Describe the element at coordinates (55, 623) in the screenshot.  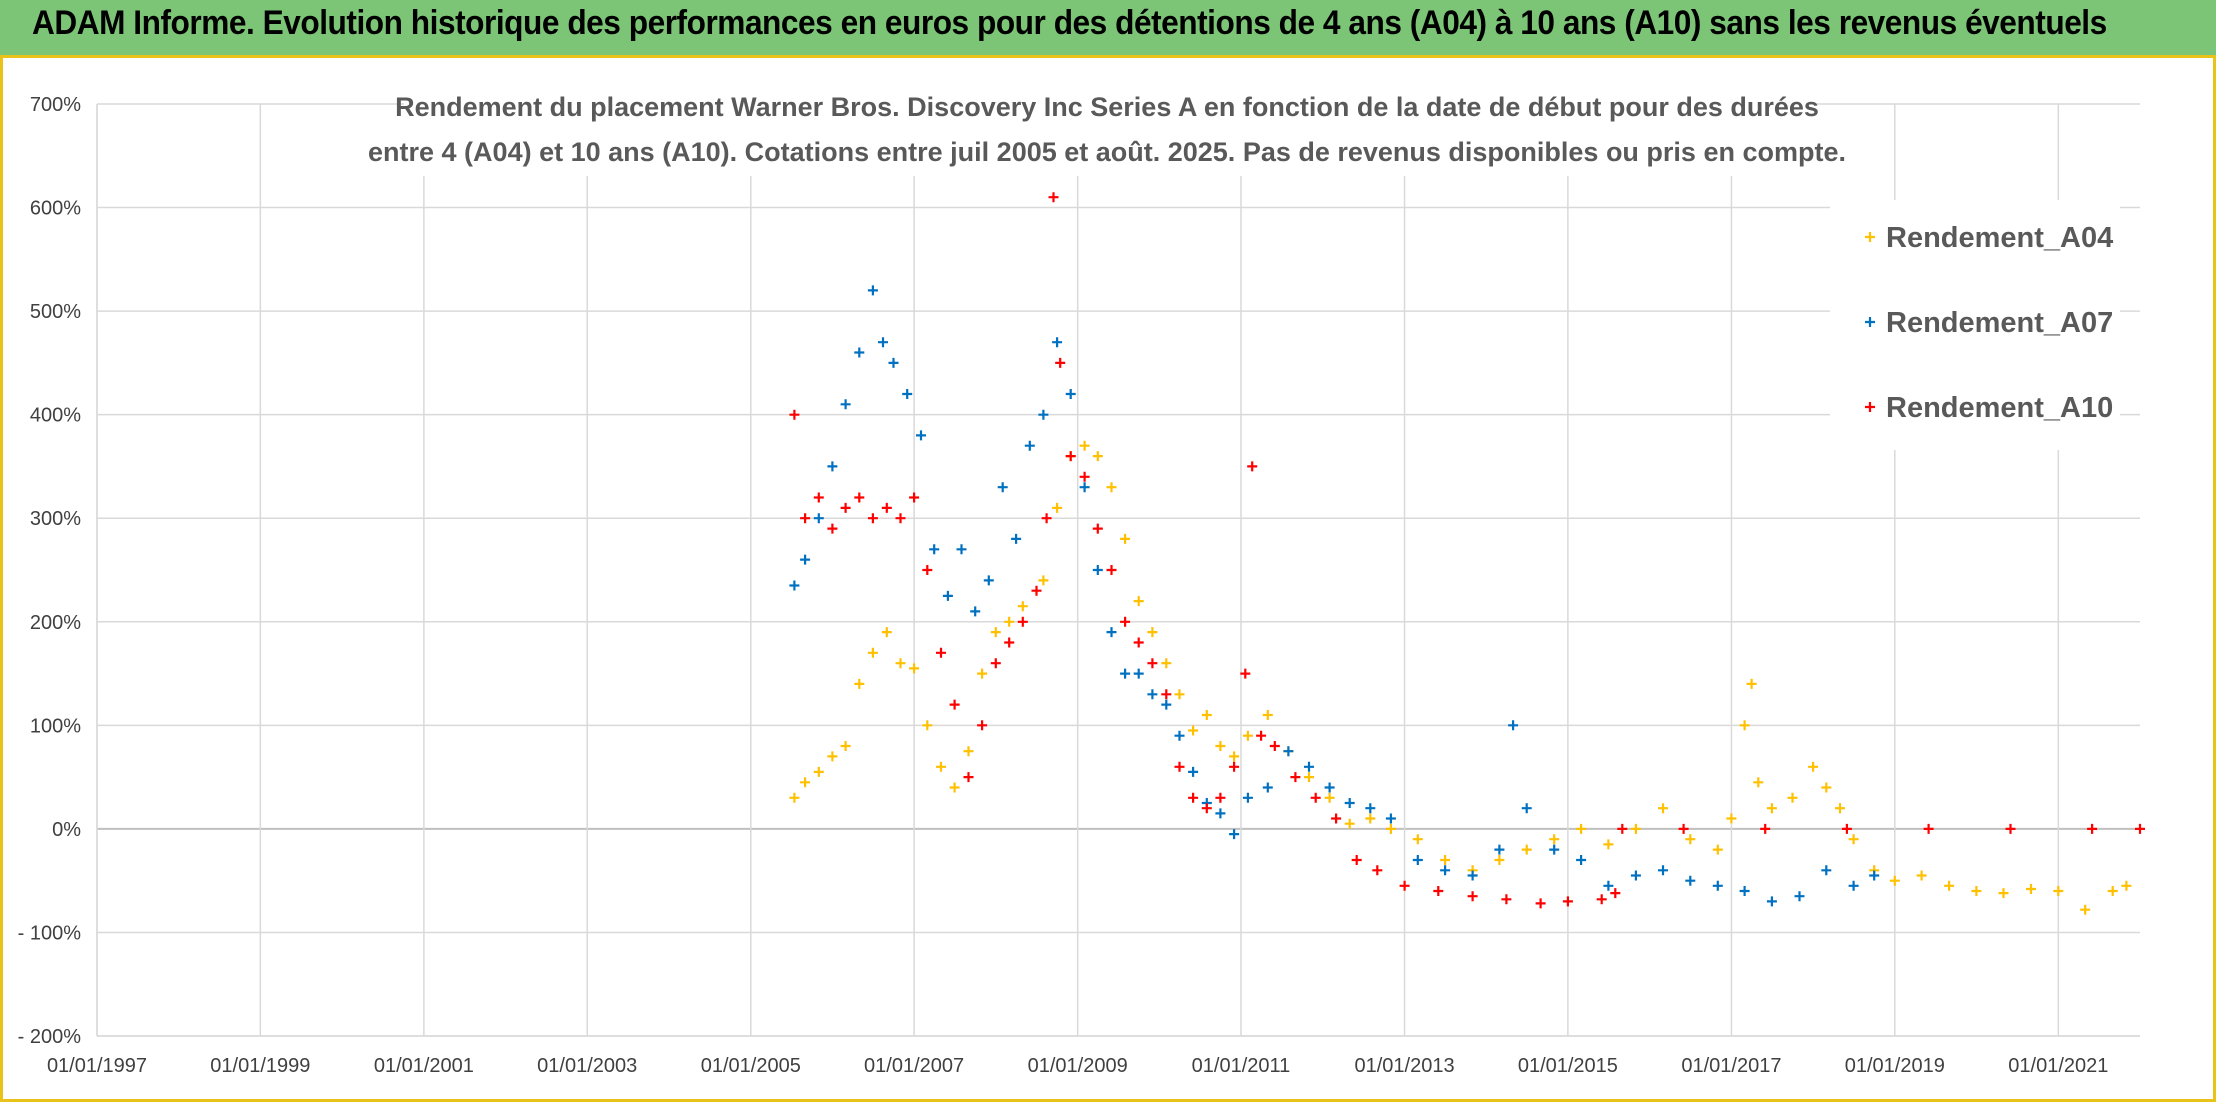
I see `y-tick-label: 200%` at that location.